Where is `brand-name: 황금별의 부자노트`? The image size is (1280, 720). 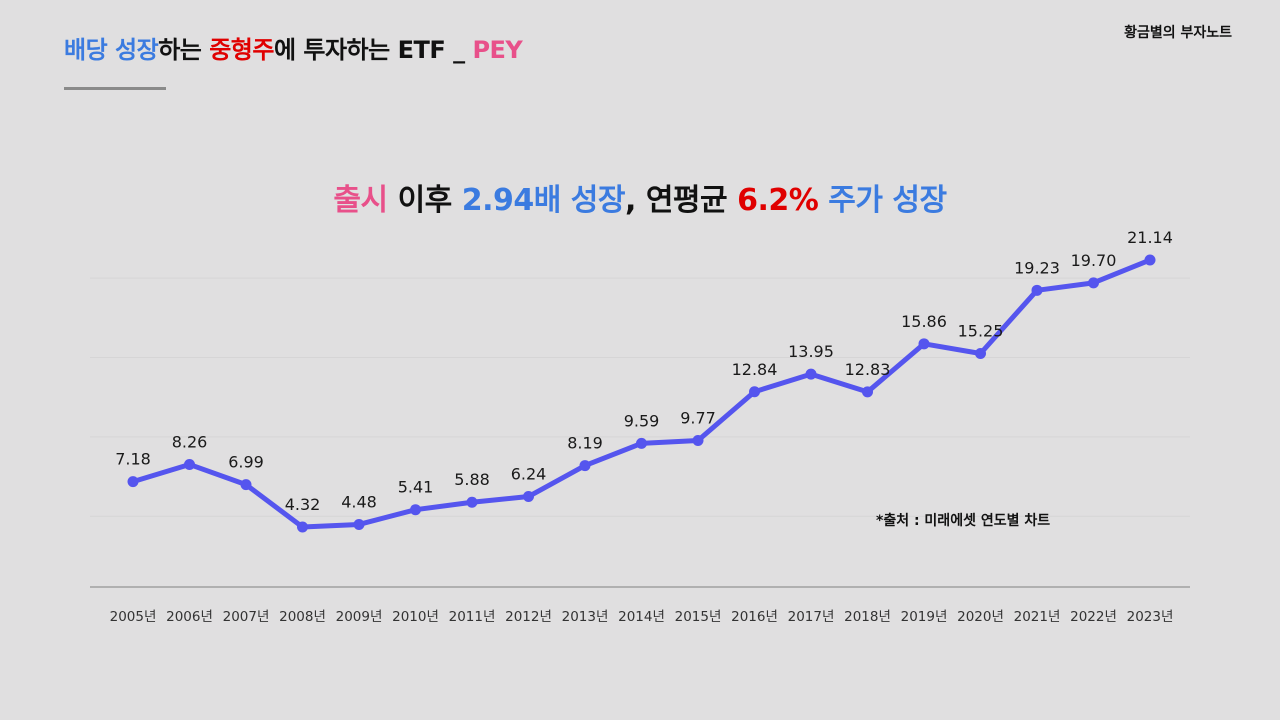 brand-name: 황금별의 부자노트 is located at coordinates (1178, 33).